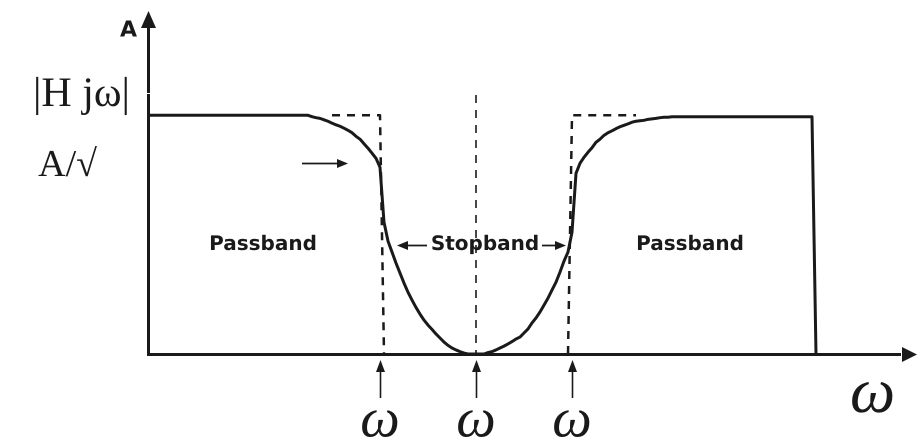  What do you see at coordinates (128, 30) in the screenshot?
I see `text: A` at bounding box center [128, 30].